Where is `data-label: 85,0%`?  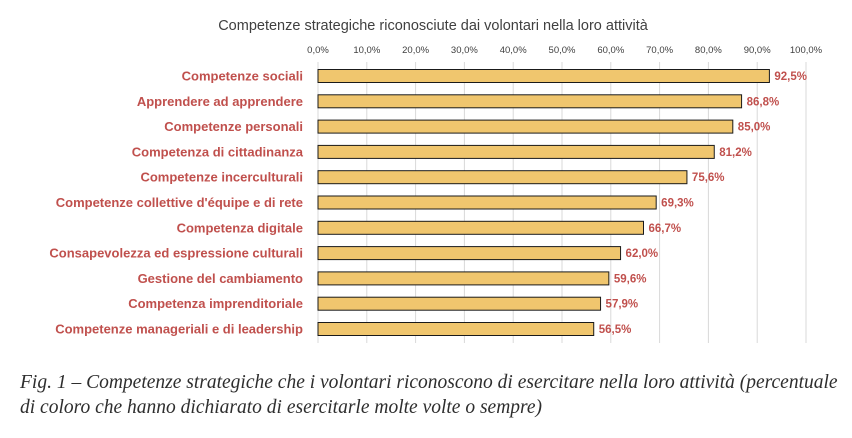
data-label: 85,0% is located at coordinates (754, 128).